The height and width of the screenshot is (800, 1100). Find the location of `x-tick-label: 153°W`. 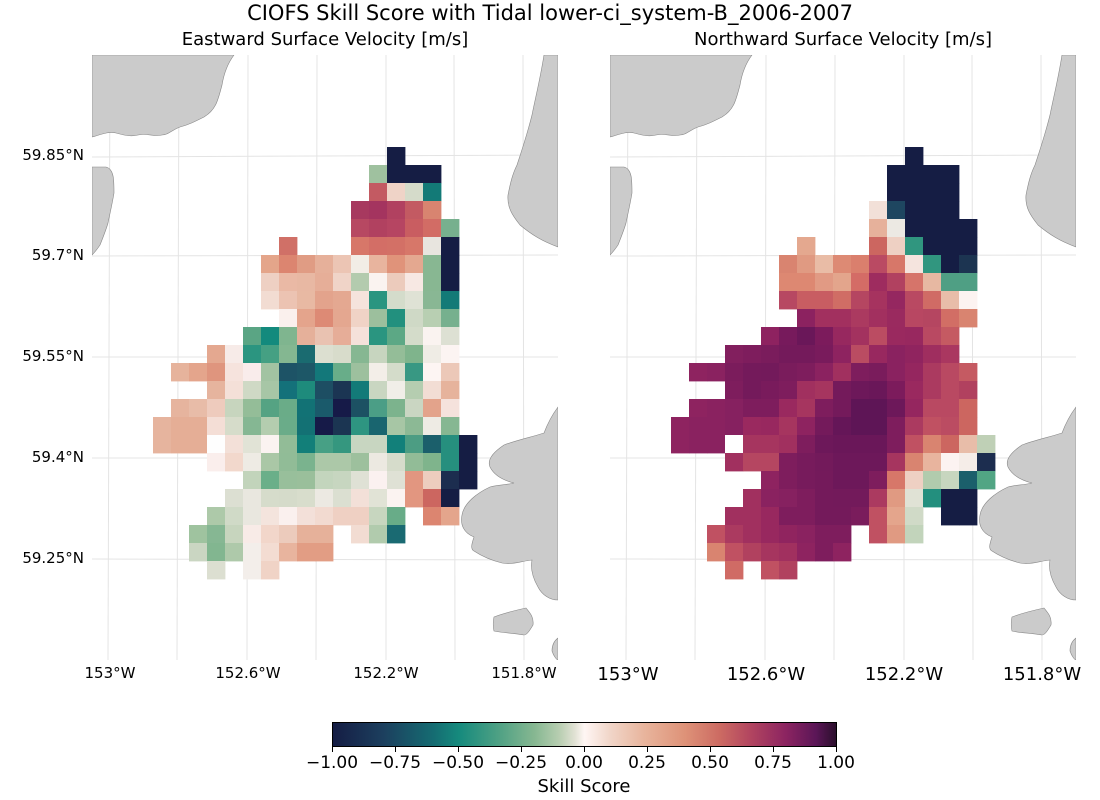

x-tick-label: 153°W is located at coordinates (628, 674).